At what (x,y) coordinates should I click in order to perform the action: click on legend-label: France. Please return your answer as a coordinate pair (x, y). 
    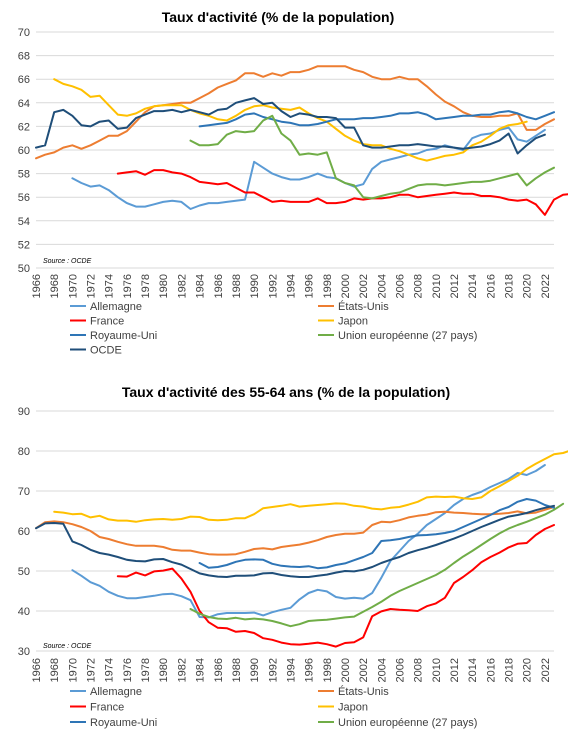
    Looking at the image, I should click on (107, 708).